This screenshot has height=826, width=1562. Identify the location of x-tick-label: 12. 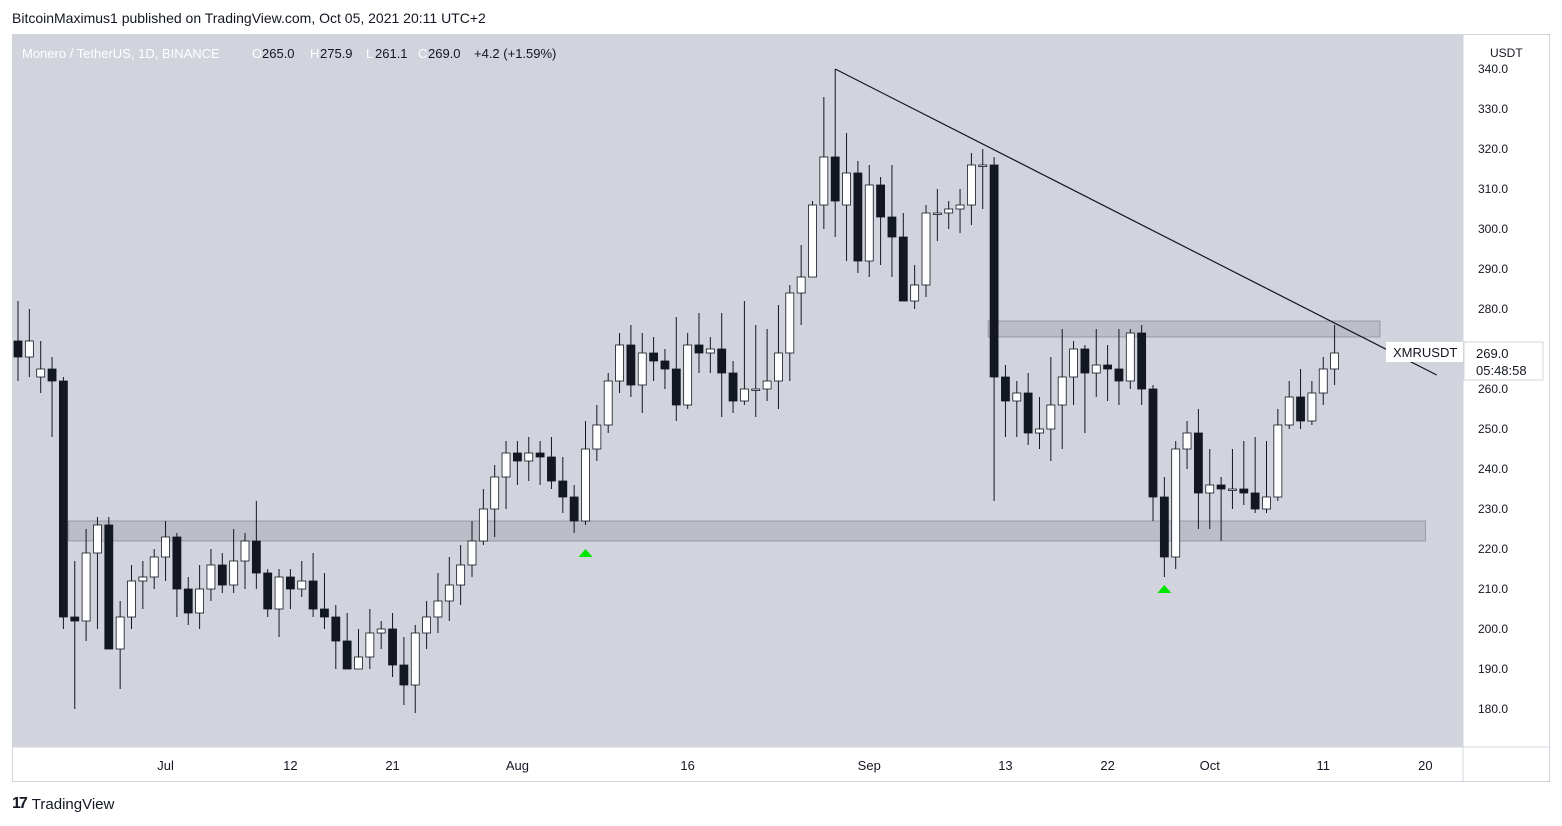
(290, 765).